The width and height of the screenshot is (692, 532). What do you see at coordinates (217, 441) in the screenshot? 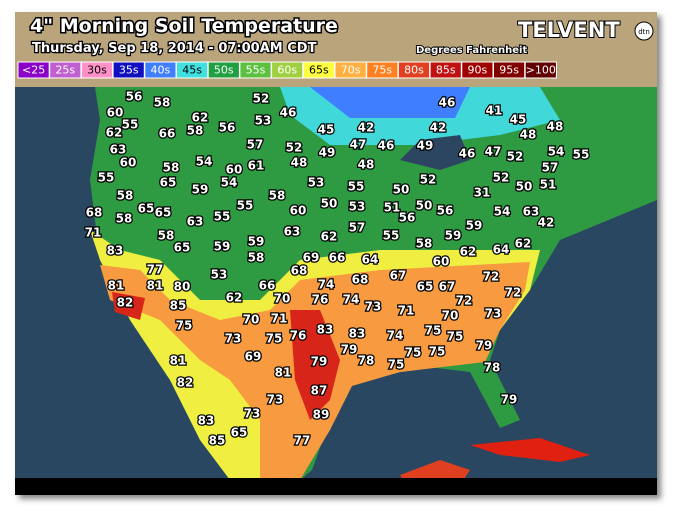
I see `station-temp: 85` at bounding box center [217, 441].